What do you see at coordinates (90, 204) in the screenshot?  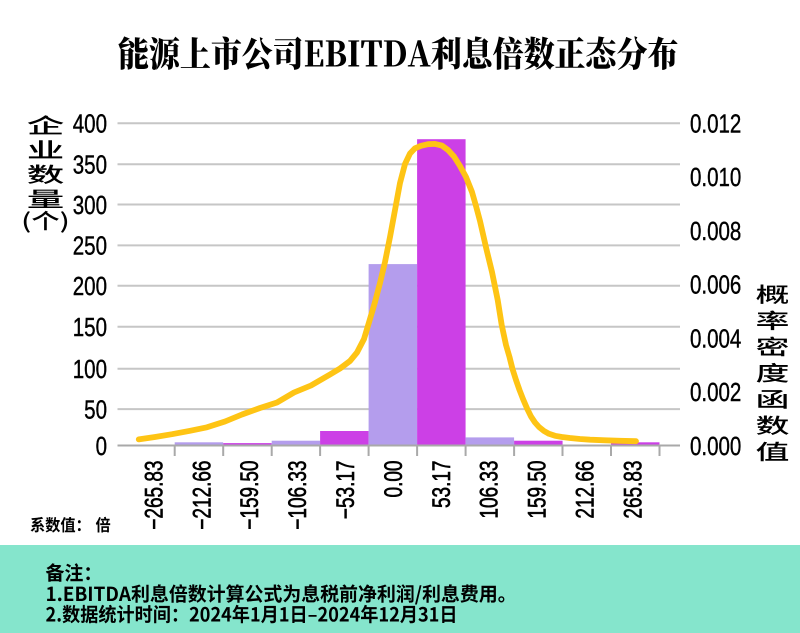 I see `svg-text: 300` at bounding box center [90, 204].